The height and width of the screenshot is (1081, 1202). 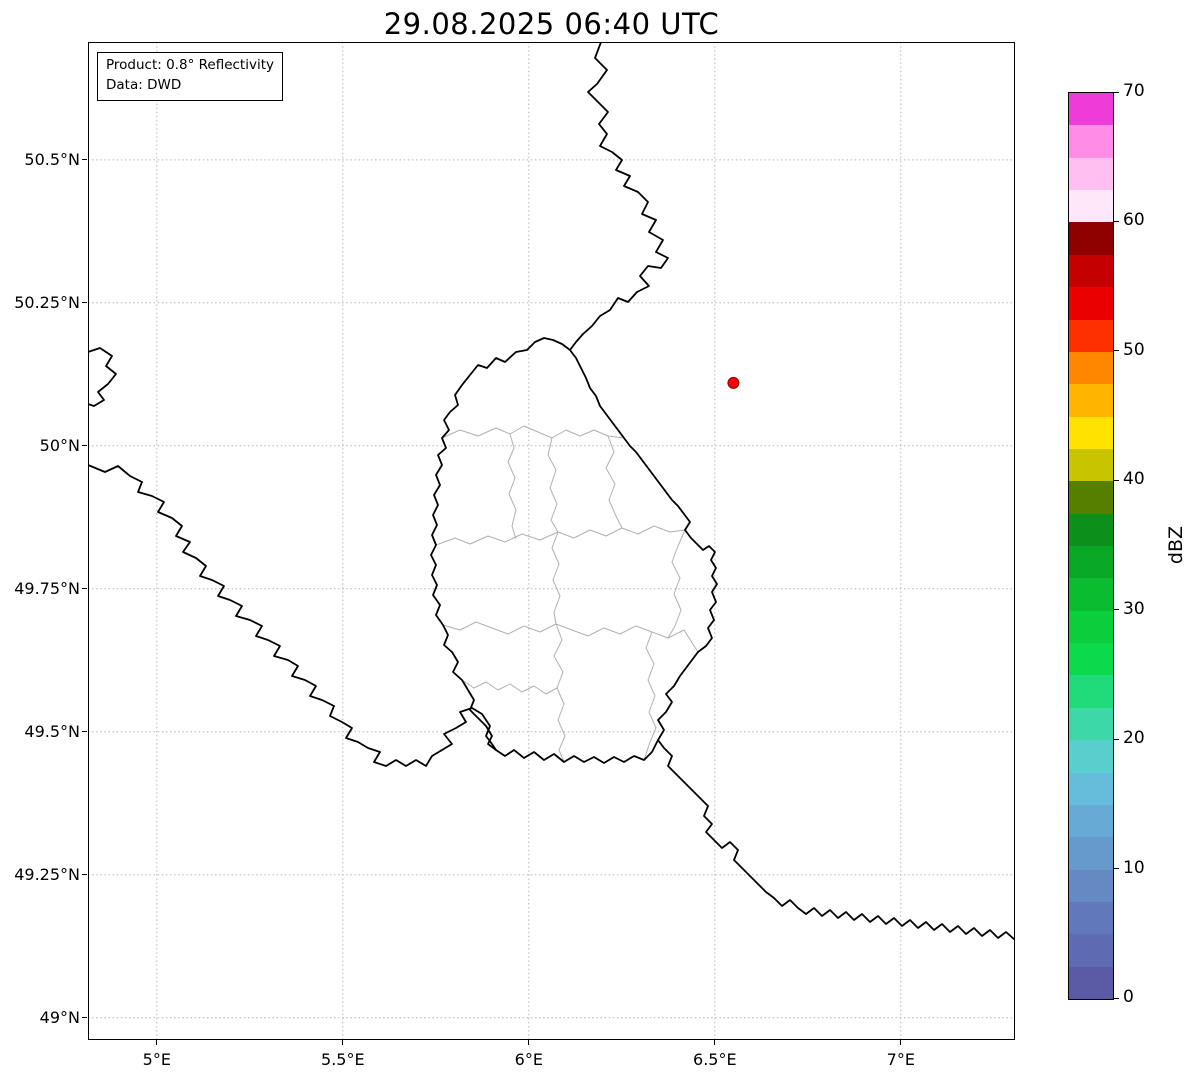 What do you see at coordinates (144, 84) in the screenshot?
I see `data-source-line: Data: DWD` at bounding box center [144, 84].